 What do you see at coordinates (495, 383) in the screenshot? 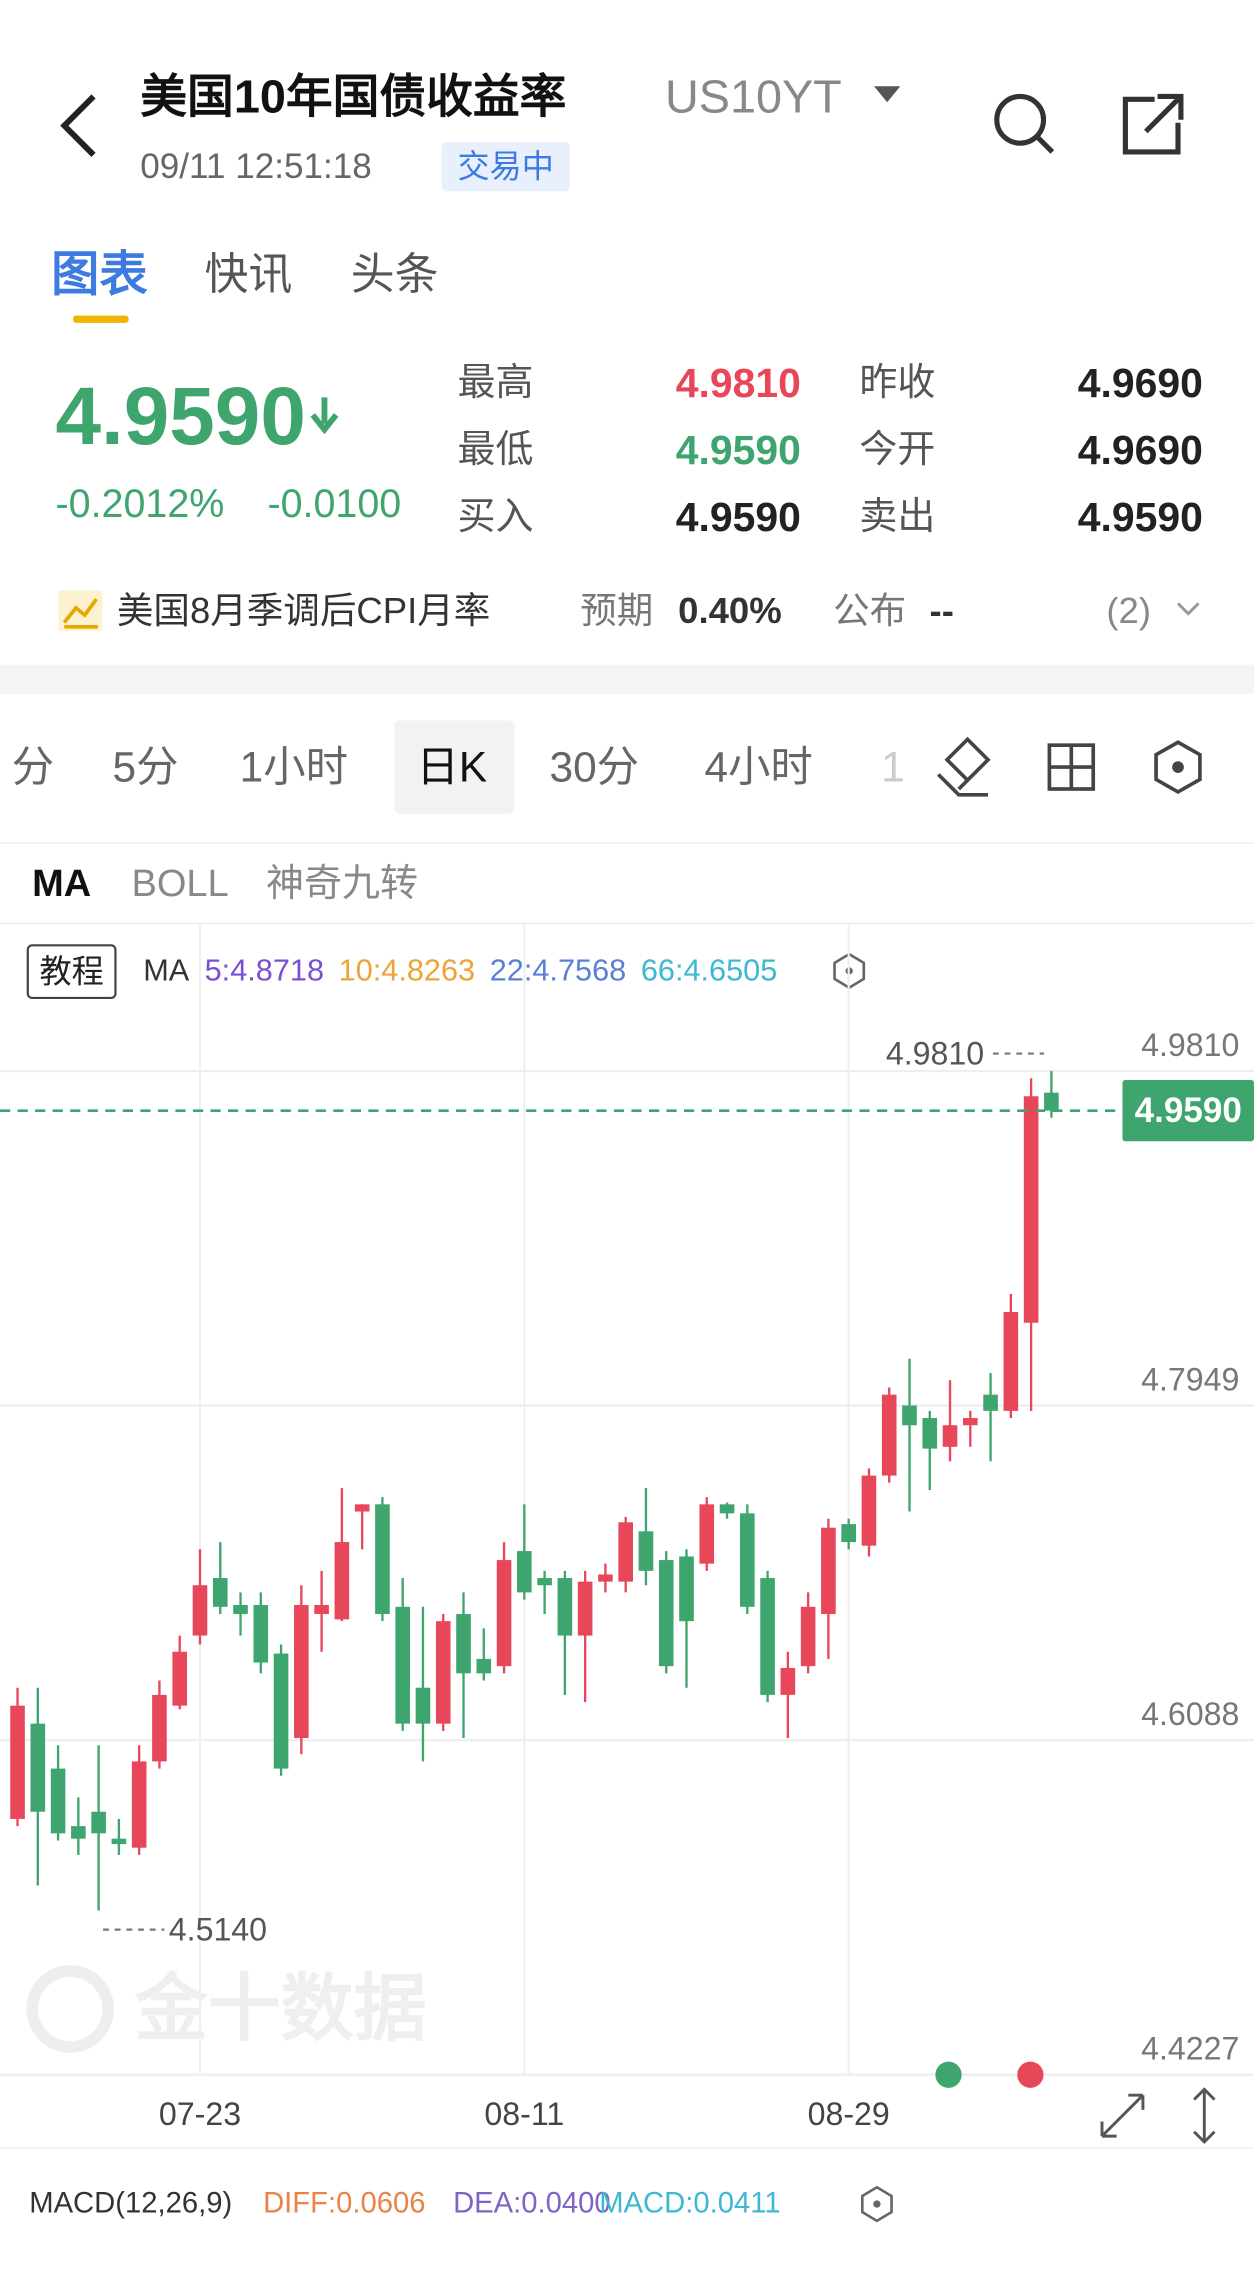
I see `stat-label: 最高` at bounding box center [495, 383].